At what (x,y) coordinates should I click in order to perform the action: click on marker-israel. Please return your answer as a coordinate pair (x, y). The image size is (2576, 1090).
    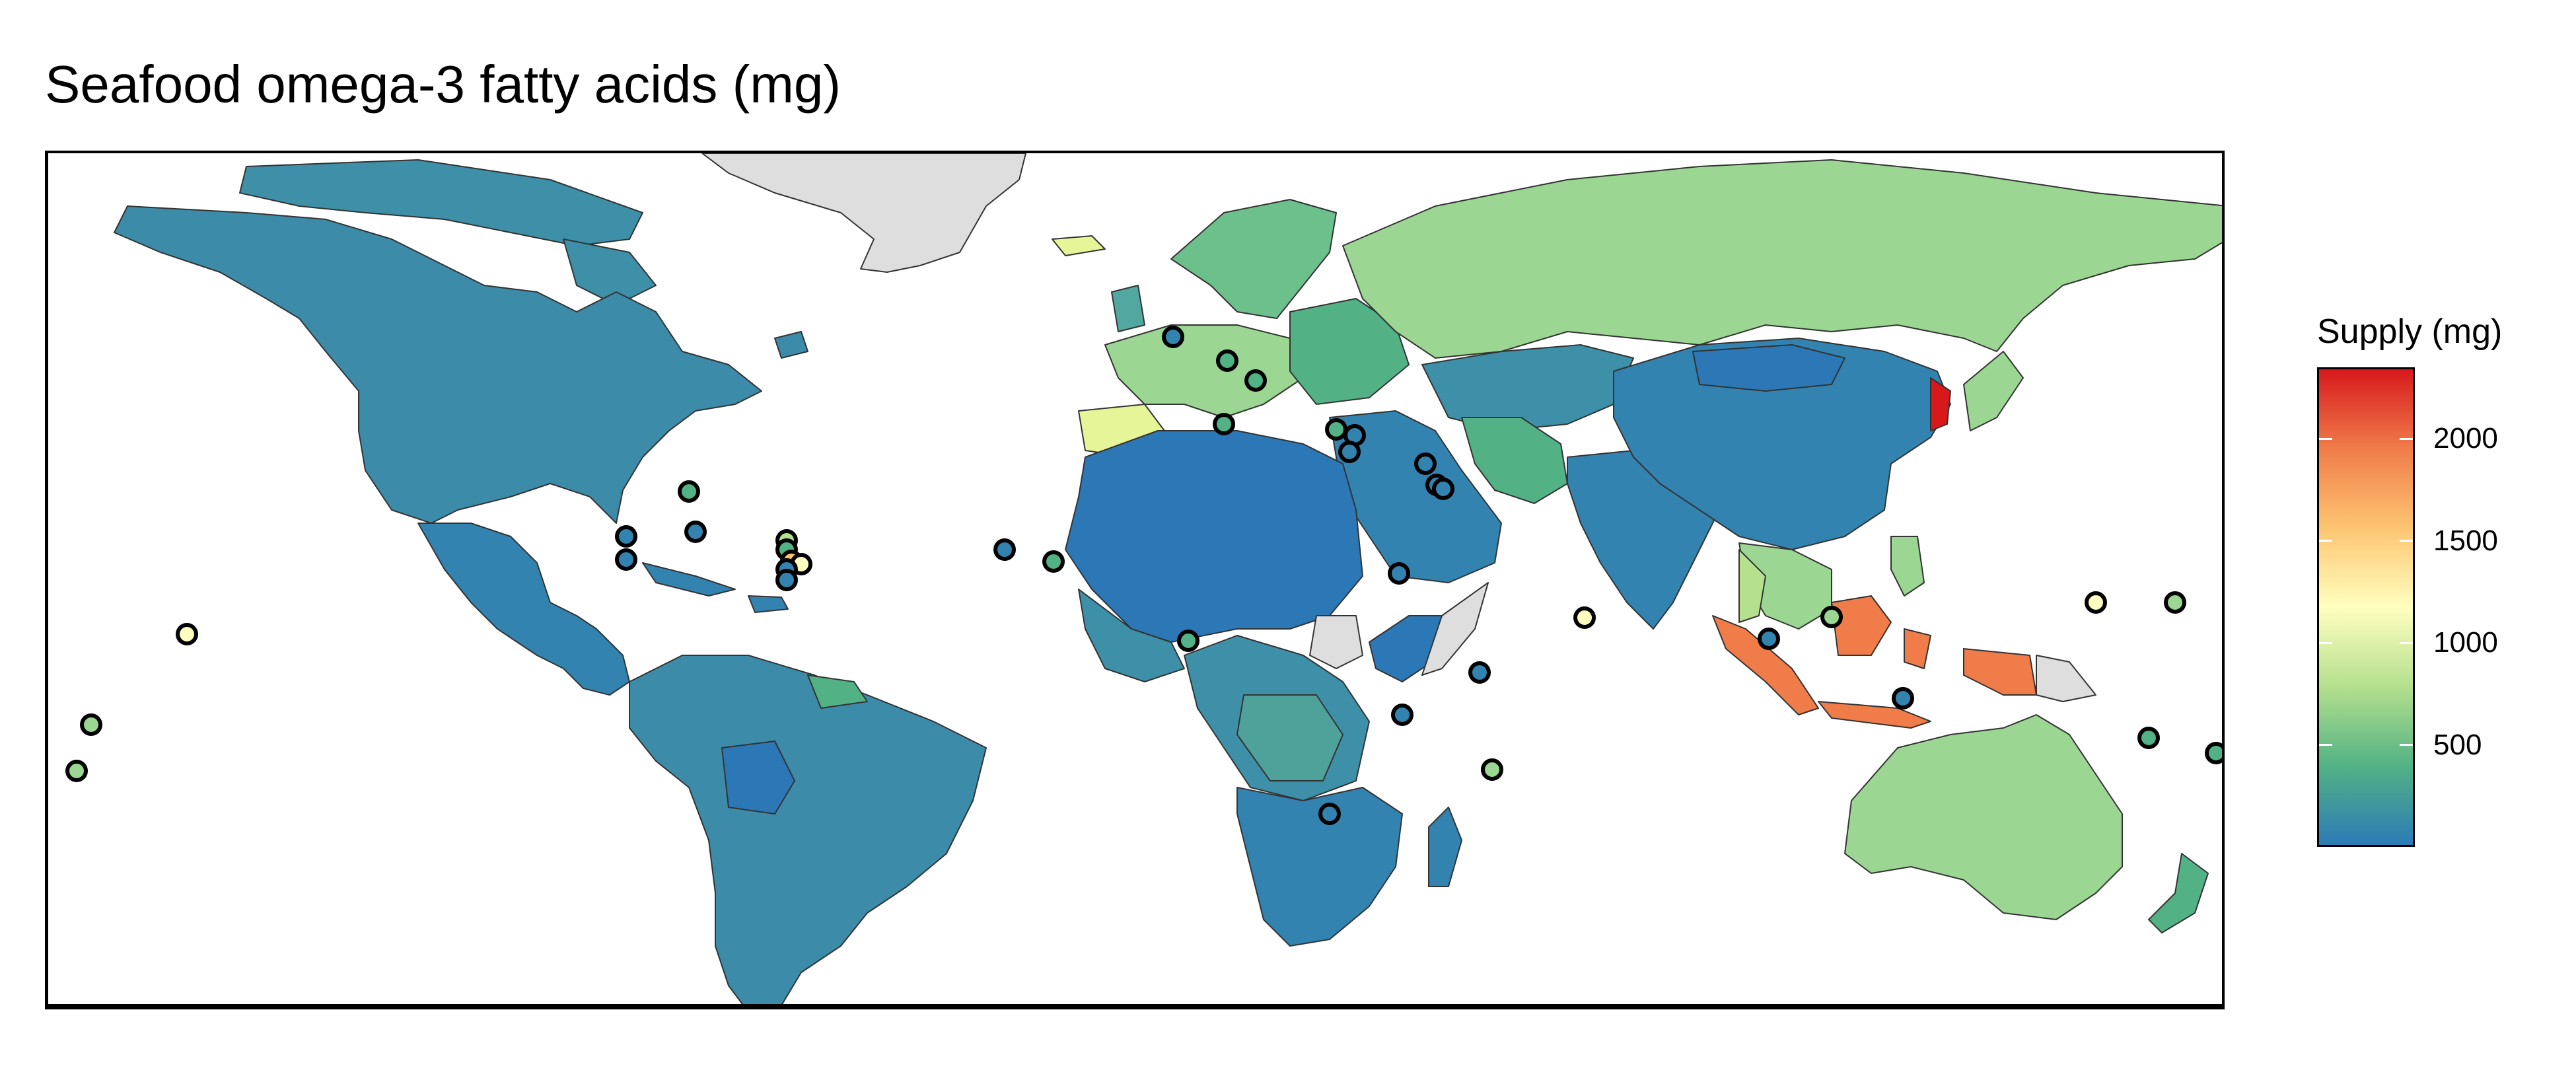
    Looking at the image, I should click on (1349, 452).